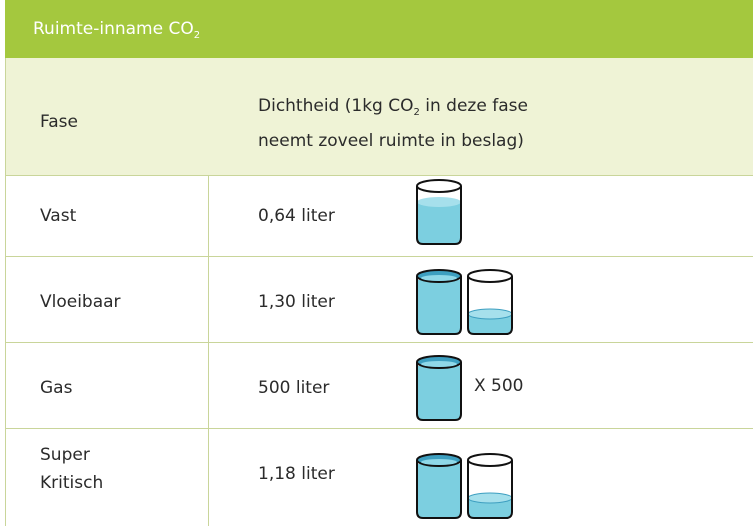 This screenshot has height=526, width=753. Describe the element at coordinates (416, 112) in the screenshot. I see `col-header-sub: 2` at that location.